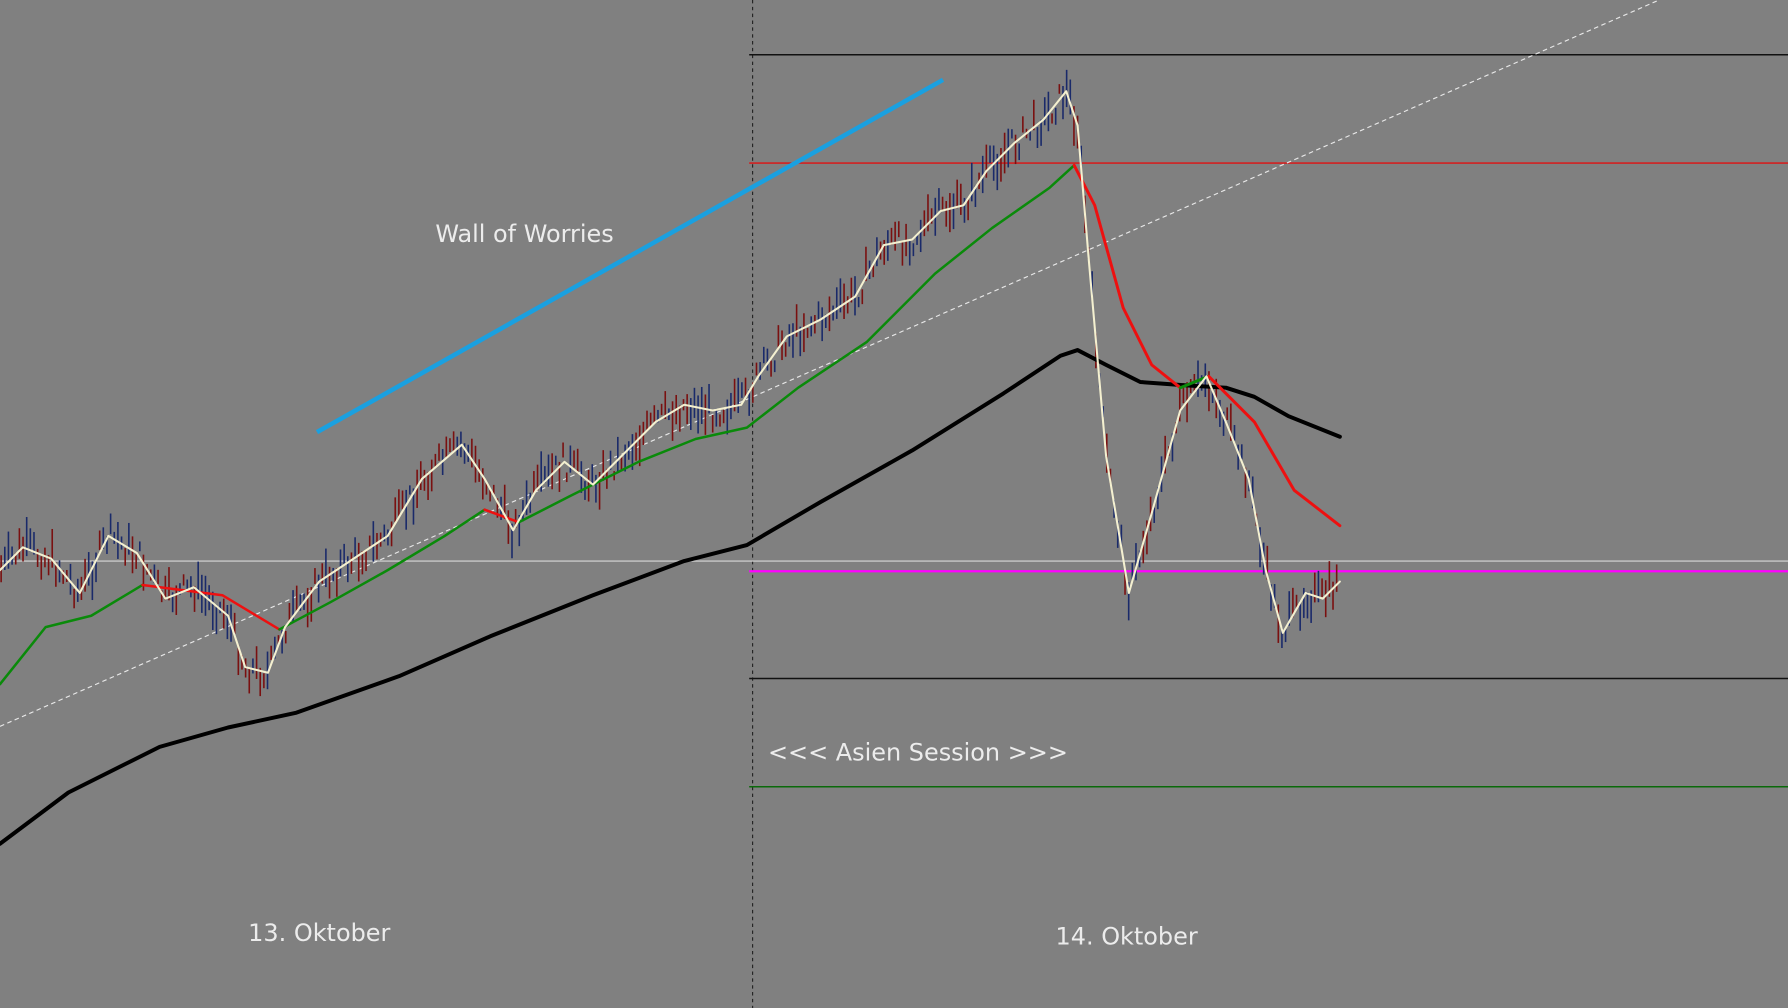  What do you see at coordinates (524, 234) in the screenshot?
I see `annotation: Wall of Worries` at bounding box center [524, 234].